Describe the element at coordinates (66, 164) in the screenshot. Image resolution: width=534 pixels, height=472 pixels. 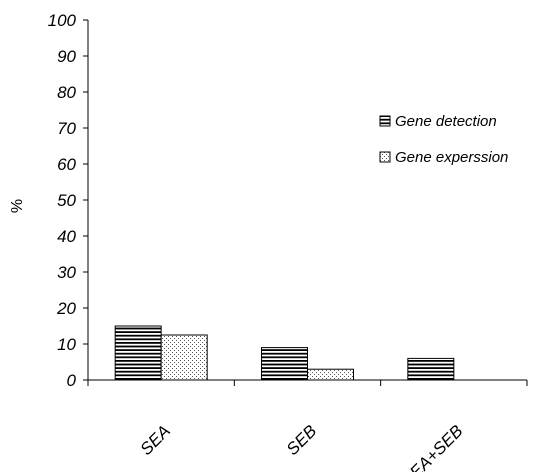
I see `y-tick-label: 60` at that location.